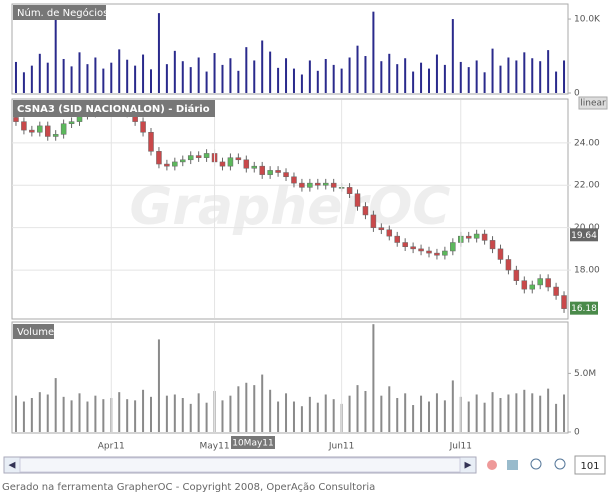  Describe the element at coordinates (240, 465) in the screenshot. I see `scroll-thumb` at that location.